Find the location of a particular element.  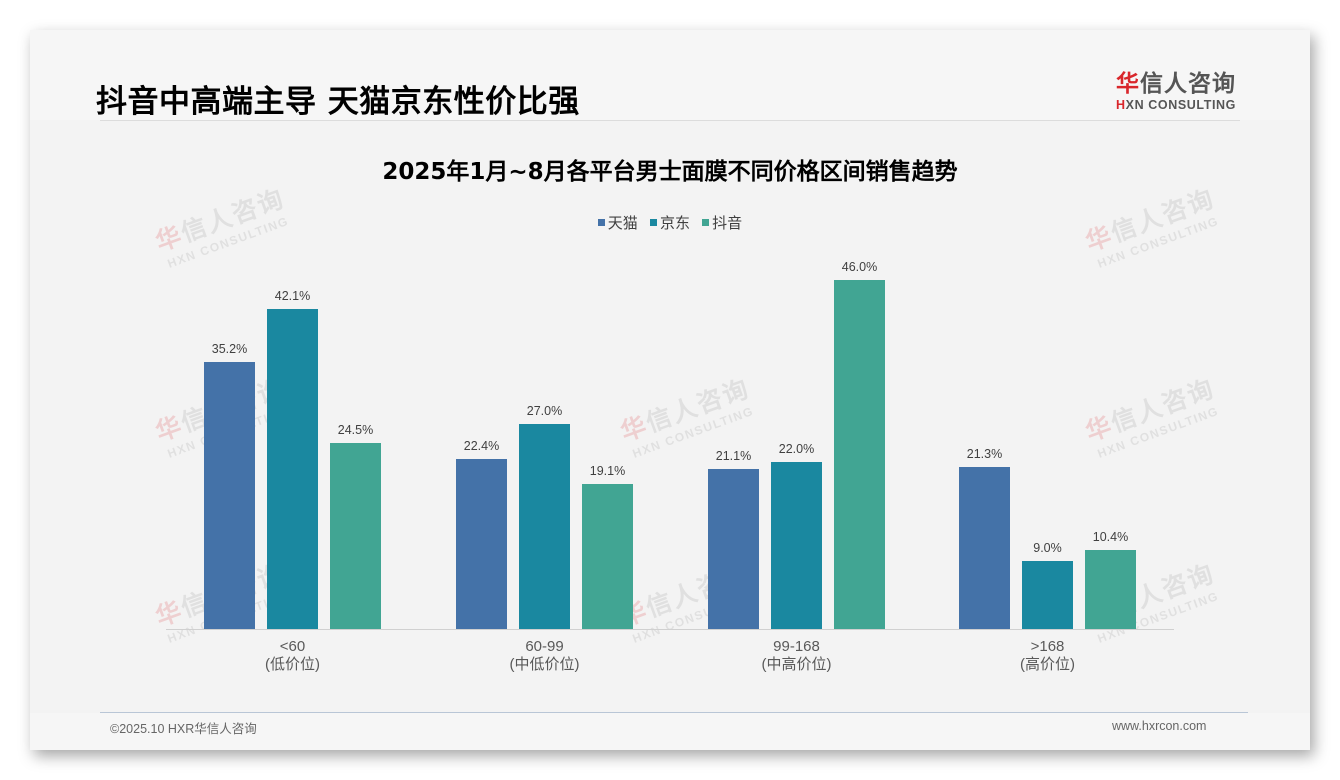

chart-title: 2025年1月~8月各平台男士面膜不同价格区间销售趋势 is located at coordinates (670, 172).